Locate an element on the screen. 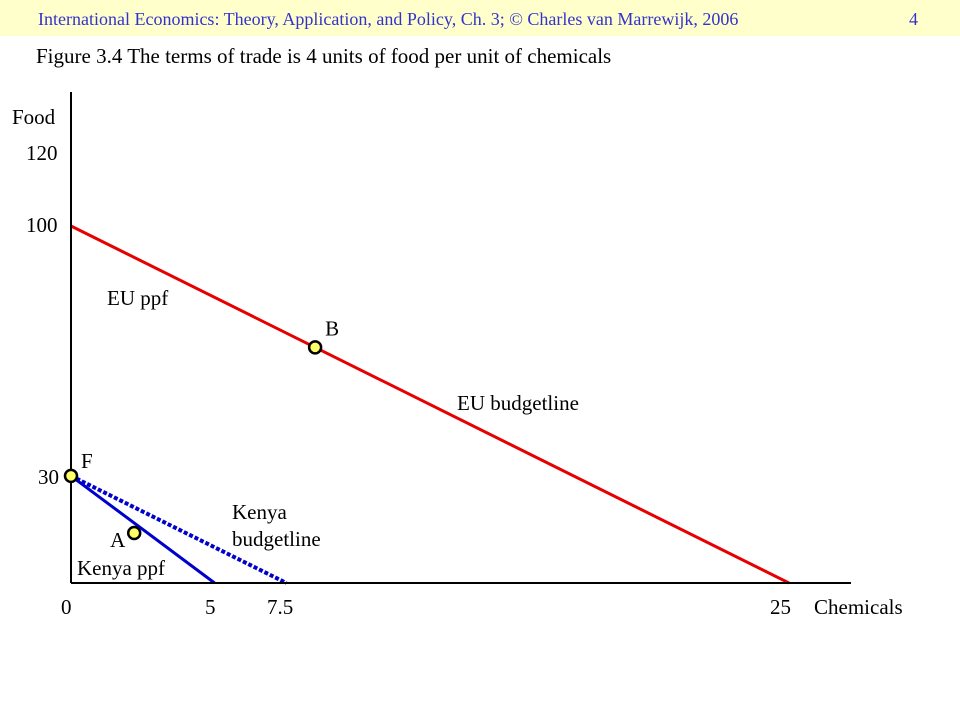 This screenshot has height=720, width=960. point-marker-a is located at coordinates (134, 533).